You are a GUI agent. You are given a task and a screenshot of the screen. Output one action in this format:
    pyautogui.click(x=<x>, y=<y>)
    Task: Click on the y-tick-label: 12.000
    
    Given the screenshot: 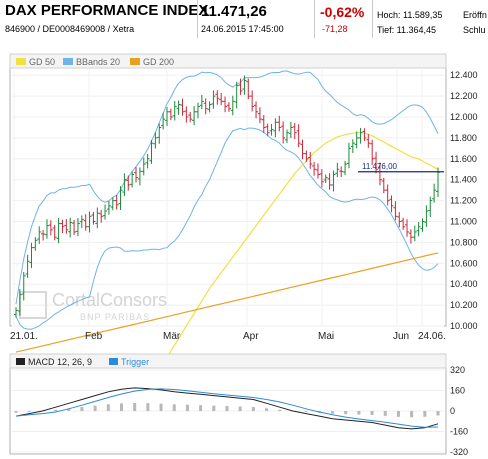 What is the action you would take?
    pyautogui.click(x=464, y=117)
    